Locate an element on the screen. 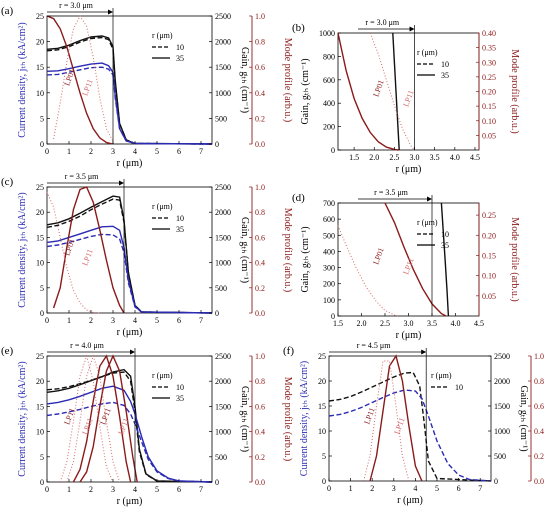 The width and height of the screenshot is (550, 512). panel-label: (a) is located at coordinates (7, 11).